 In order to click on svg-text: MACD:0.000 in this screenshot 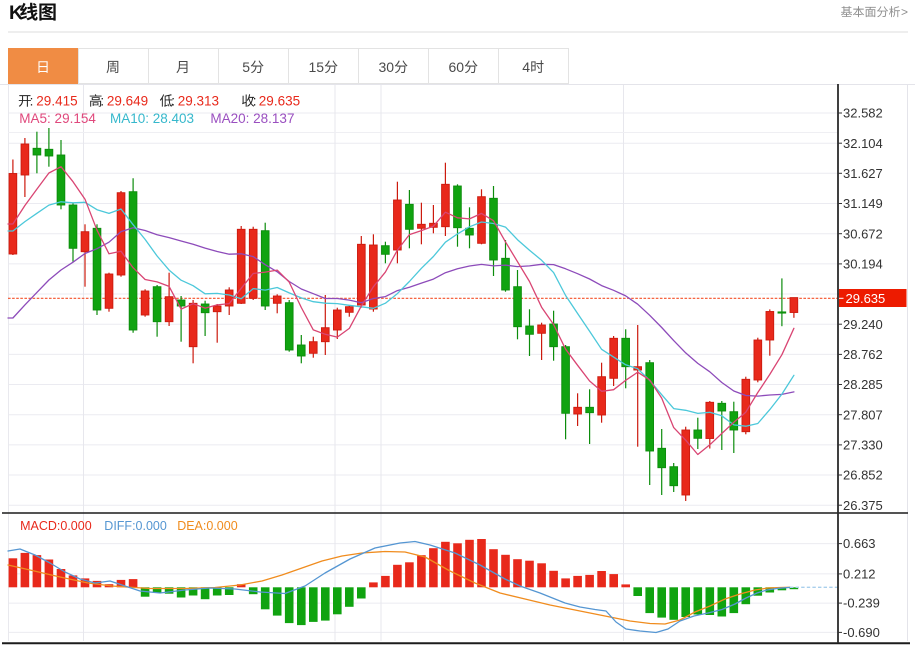, I will do `click(56, 526)`.